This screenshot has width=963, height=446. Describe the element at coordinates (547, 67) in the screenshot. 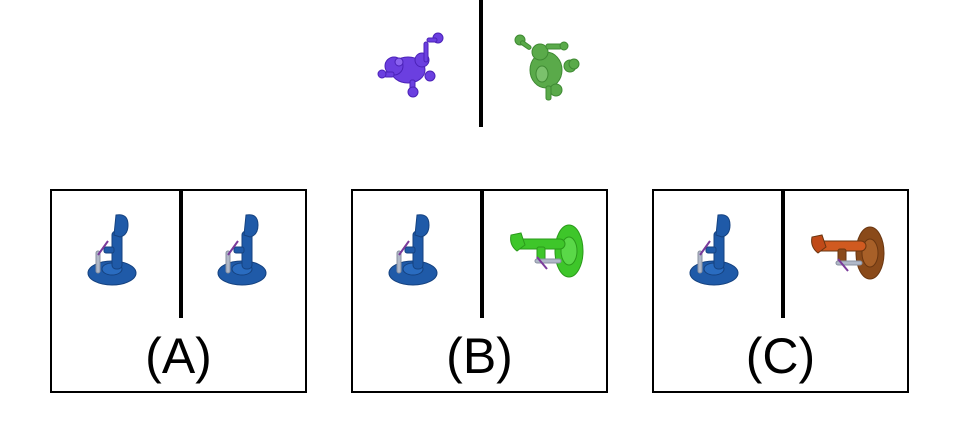

I see `prompt-right-shape-icon` at that location.